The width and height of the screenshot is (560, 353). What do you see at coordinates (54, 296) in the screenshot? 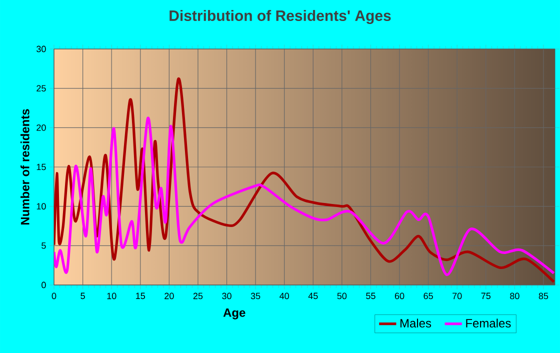
I see `x-tick-label: 0` at bounding box center [54, 296].